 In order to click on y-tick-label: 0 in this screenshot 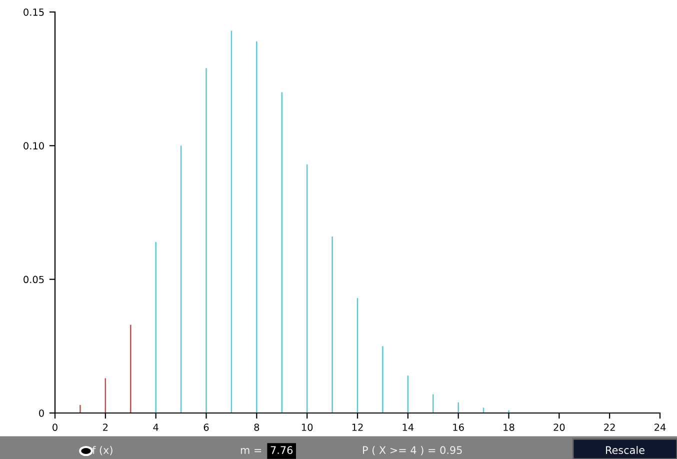, I will do `click(41, 413)`.